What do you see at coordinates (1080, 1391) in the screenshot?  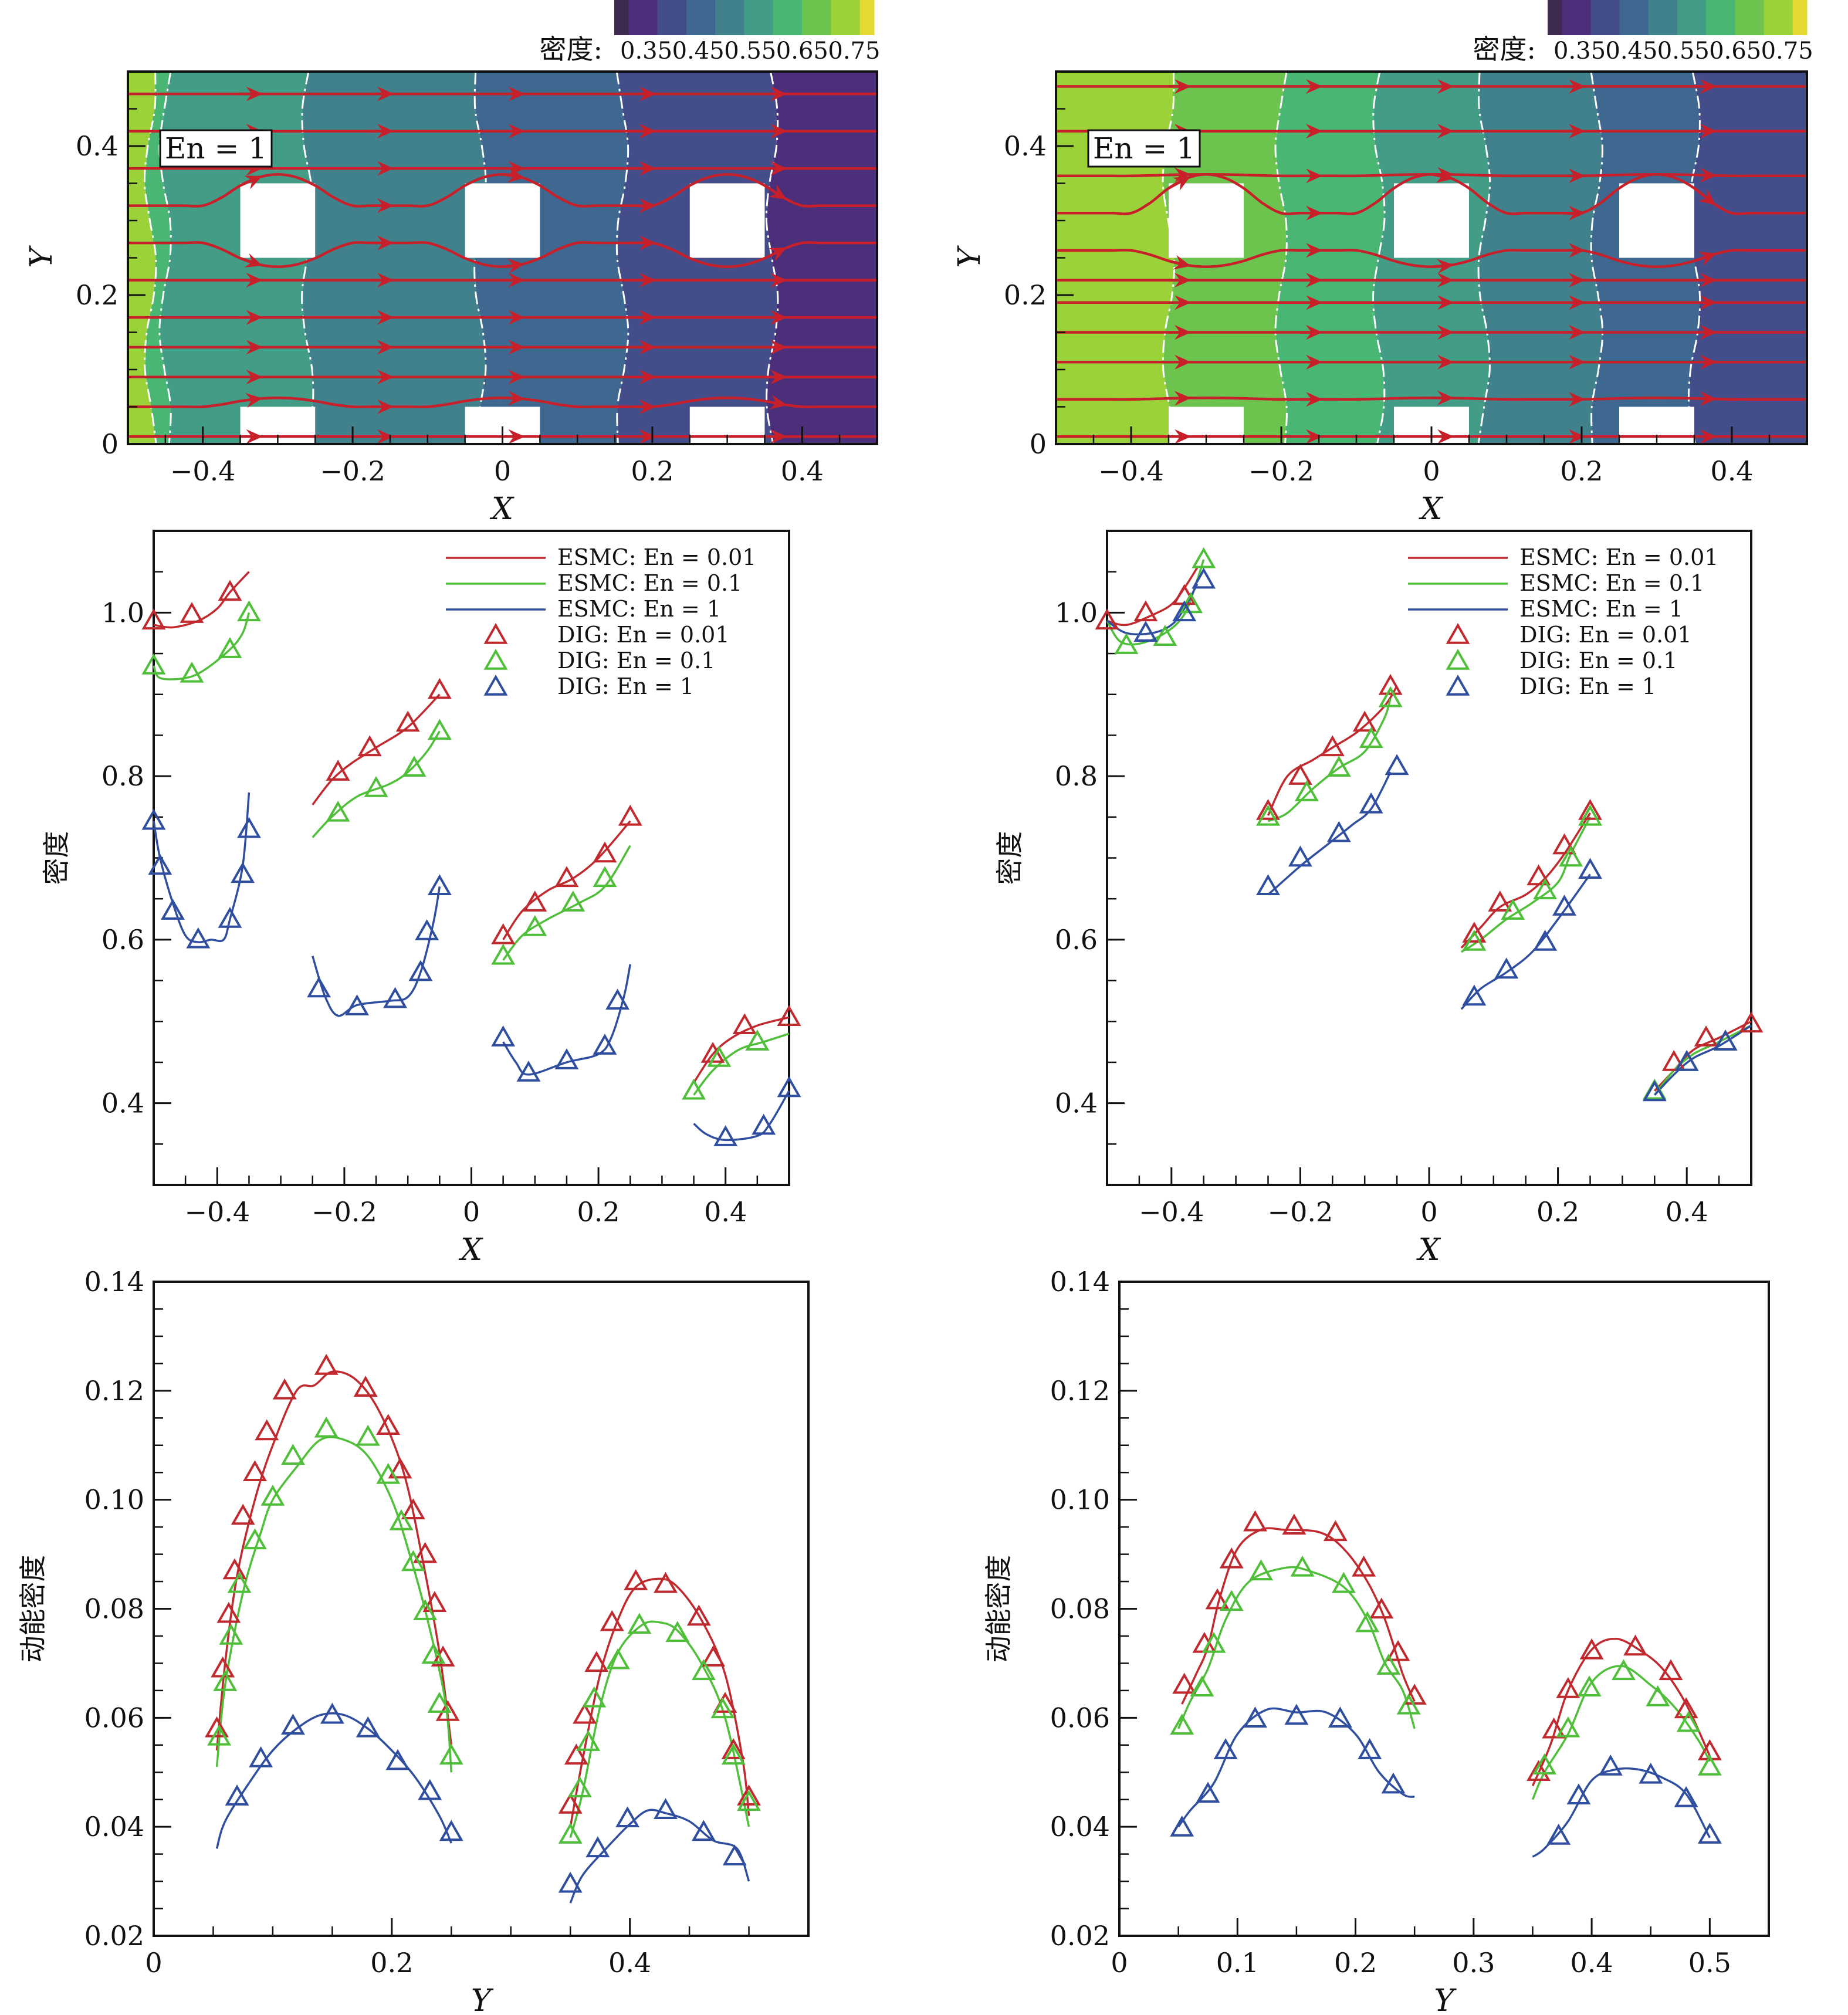 I see `y-tick-label: 0.12` at bounding box center [1080, 1391].